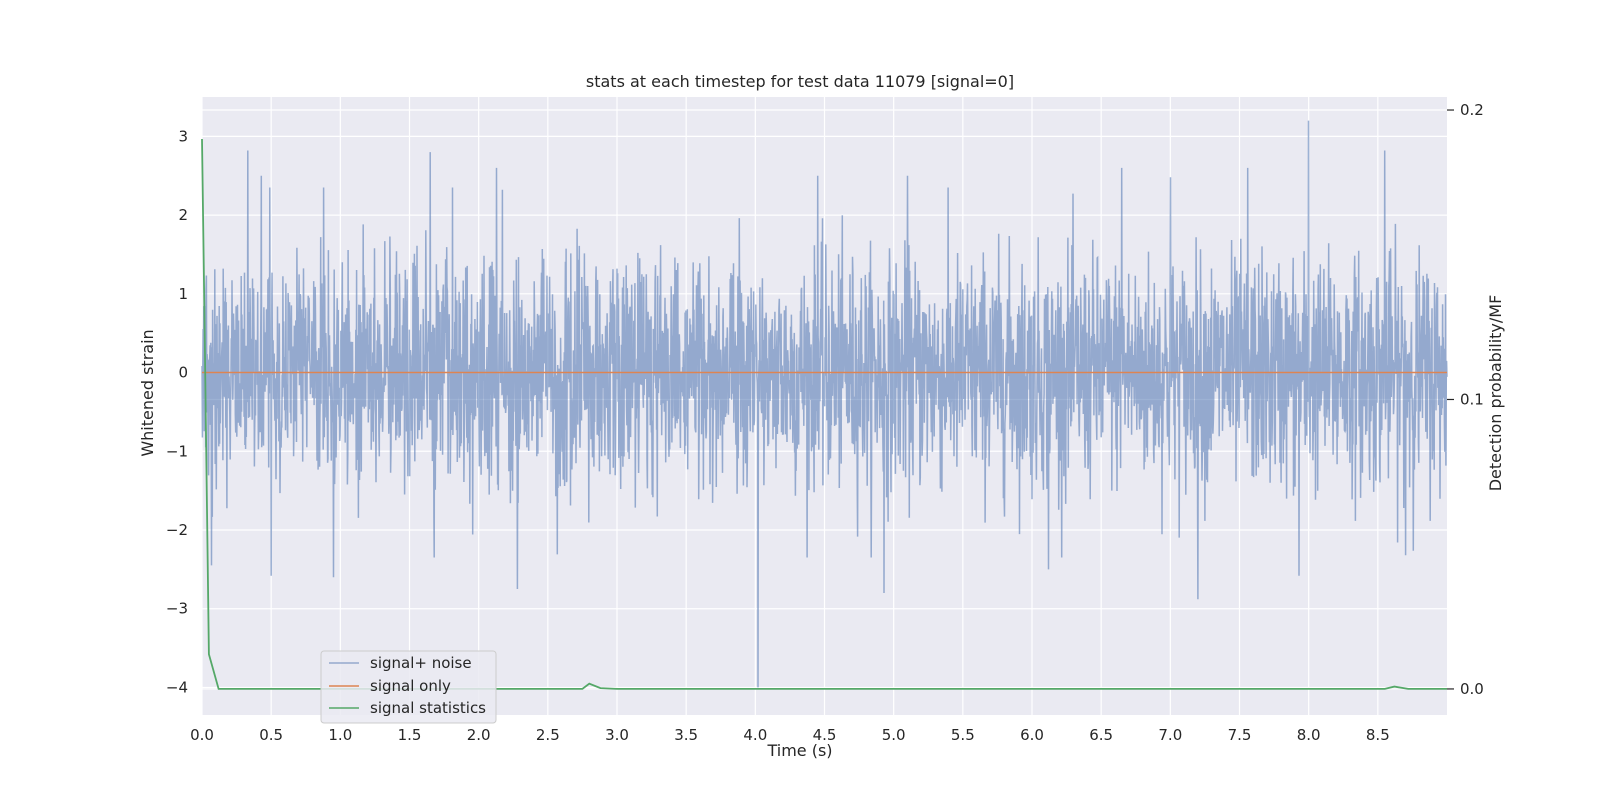 The width and height of the screenshot is (1600, 804). I want to click on legend-label-signal-noise: signal+ noise, so click(421, 663).